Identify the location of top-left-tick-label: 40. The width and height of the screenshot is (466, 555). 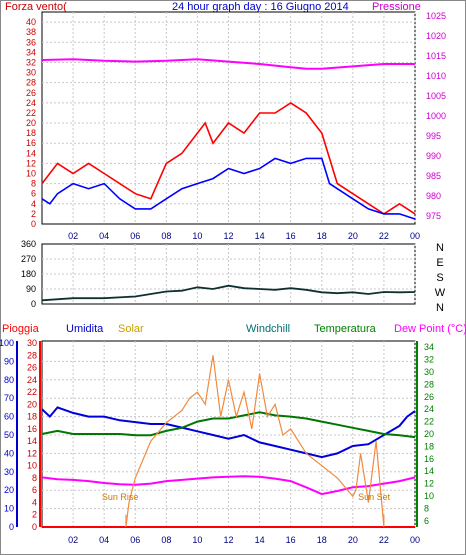
(31, 22).